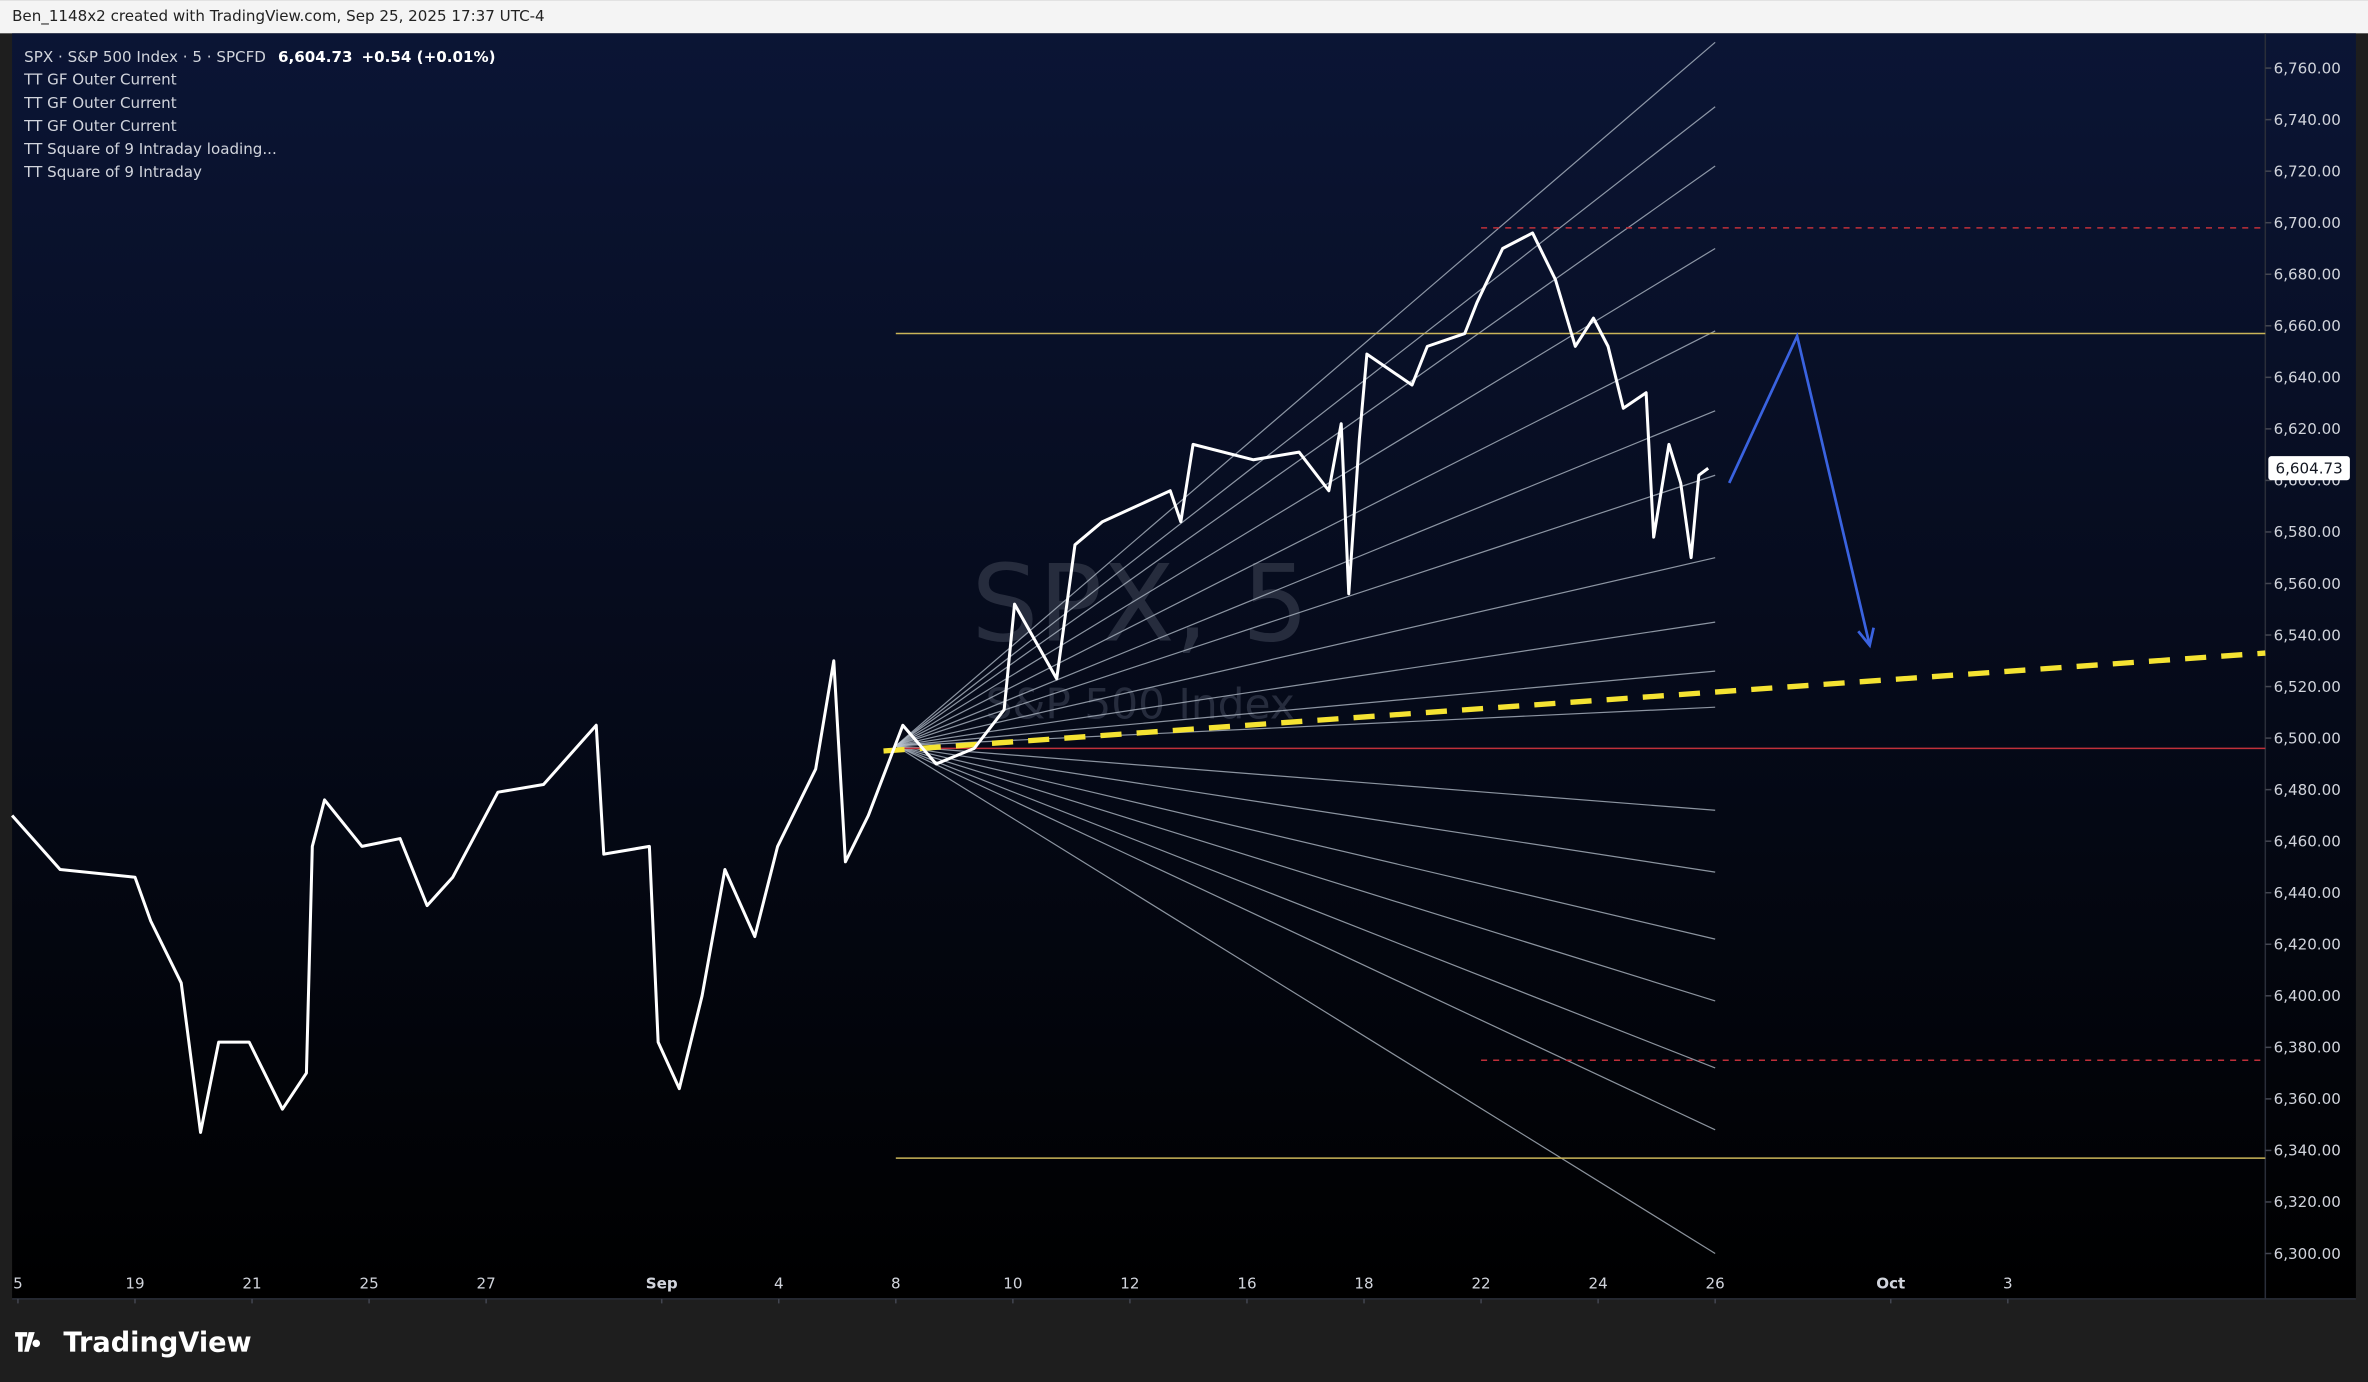 The height and width of the screenshot is (1382, 2368). What do you see at coordinates (2307, 996) in the screenshot?
I see `y-tick-label: 6,400.00` at bounding box center [2307, 996].